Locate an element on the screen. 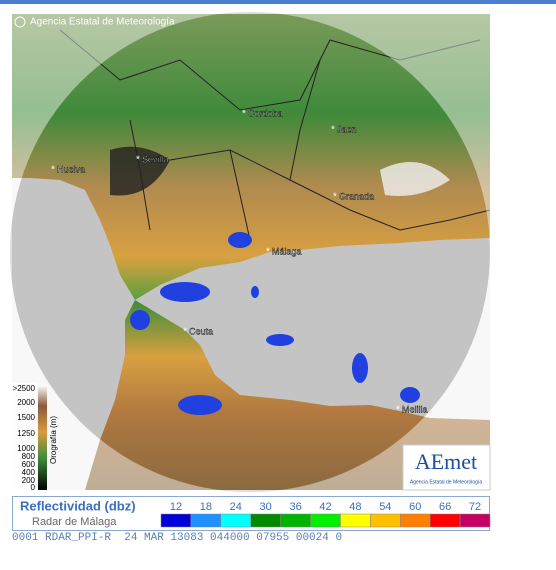 This screenshot has width=556, height=570. legend-level: 18 is located at coordinates (206, 507).